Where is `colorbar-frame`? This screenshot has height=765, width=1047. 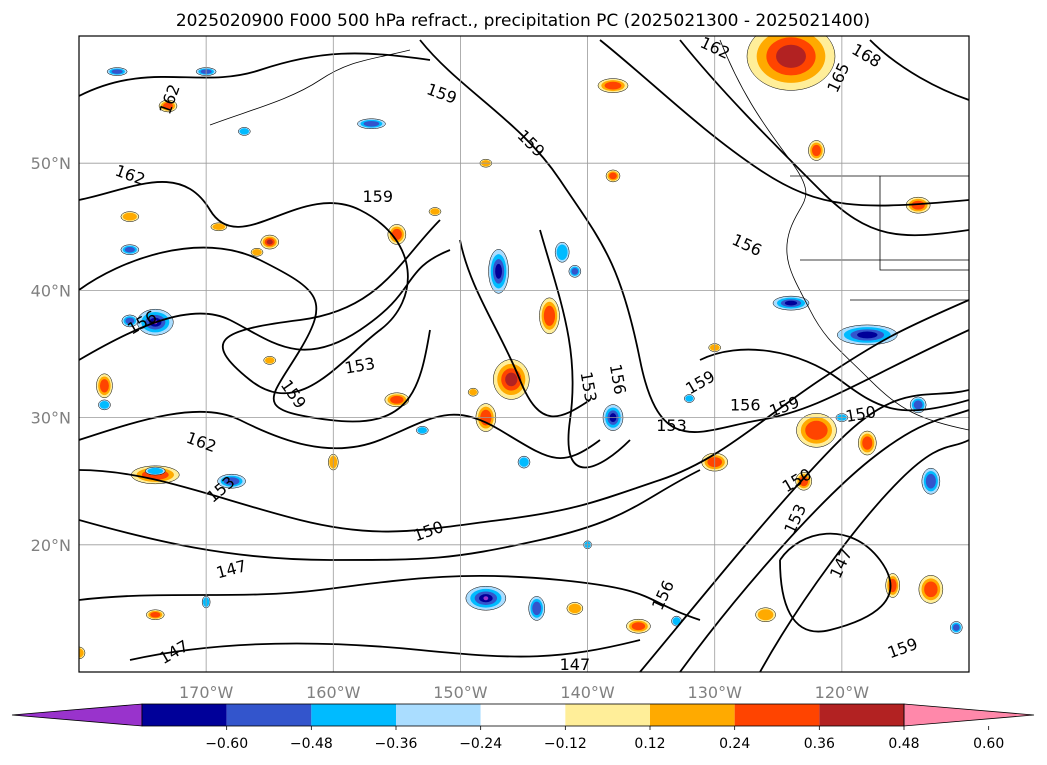 colorbar-frame is located at coordinates (523, 715).